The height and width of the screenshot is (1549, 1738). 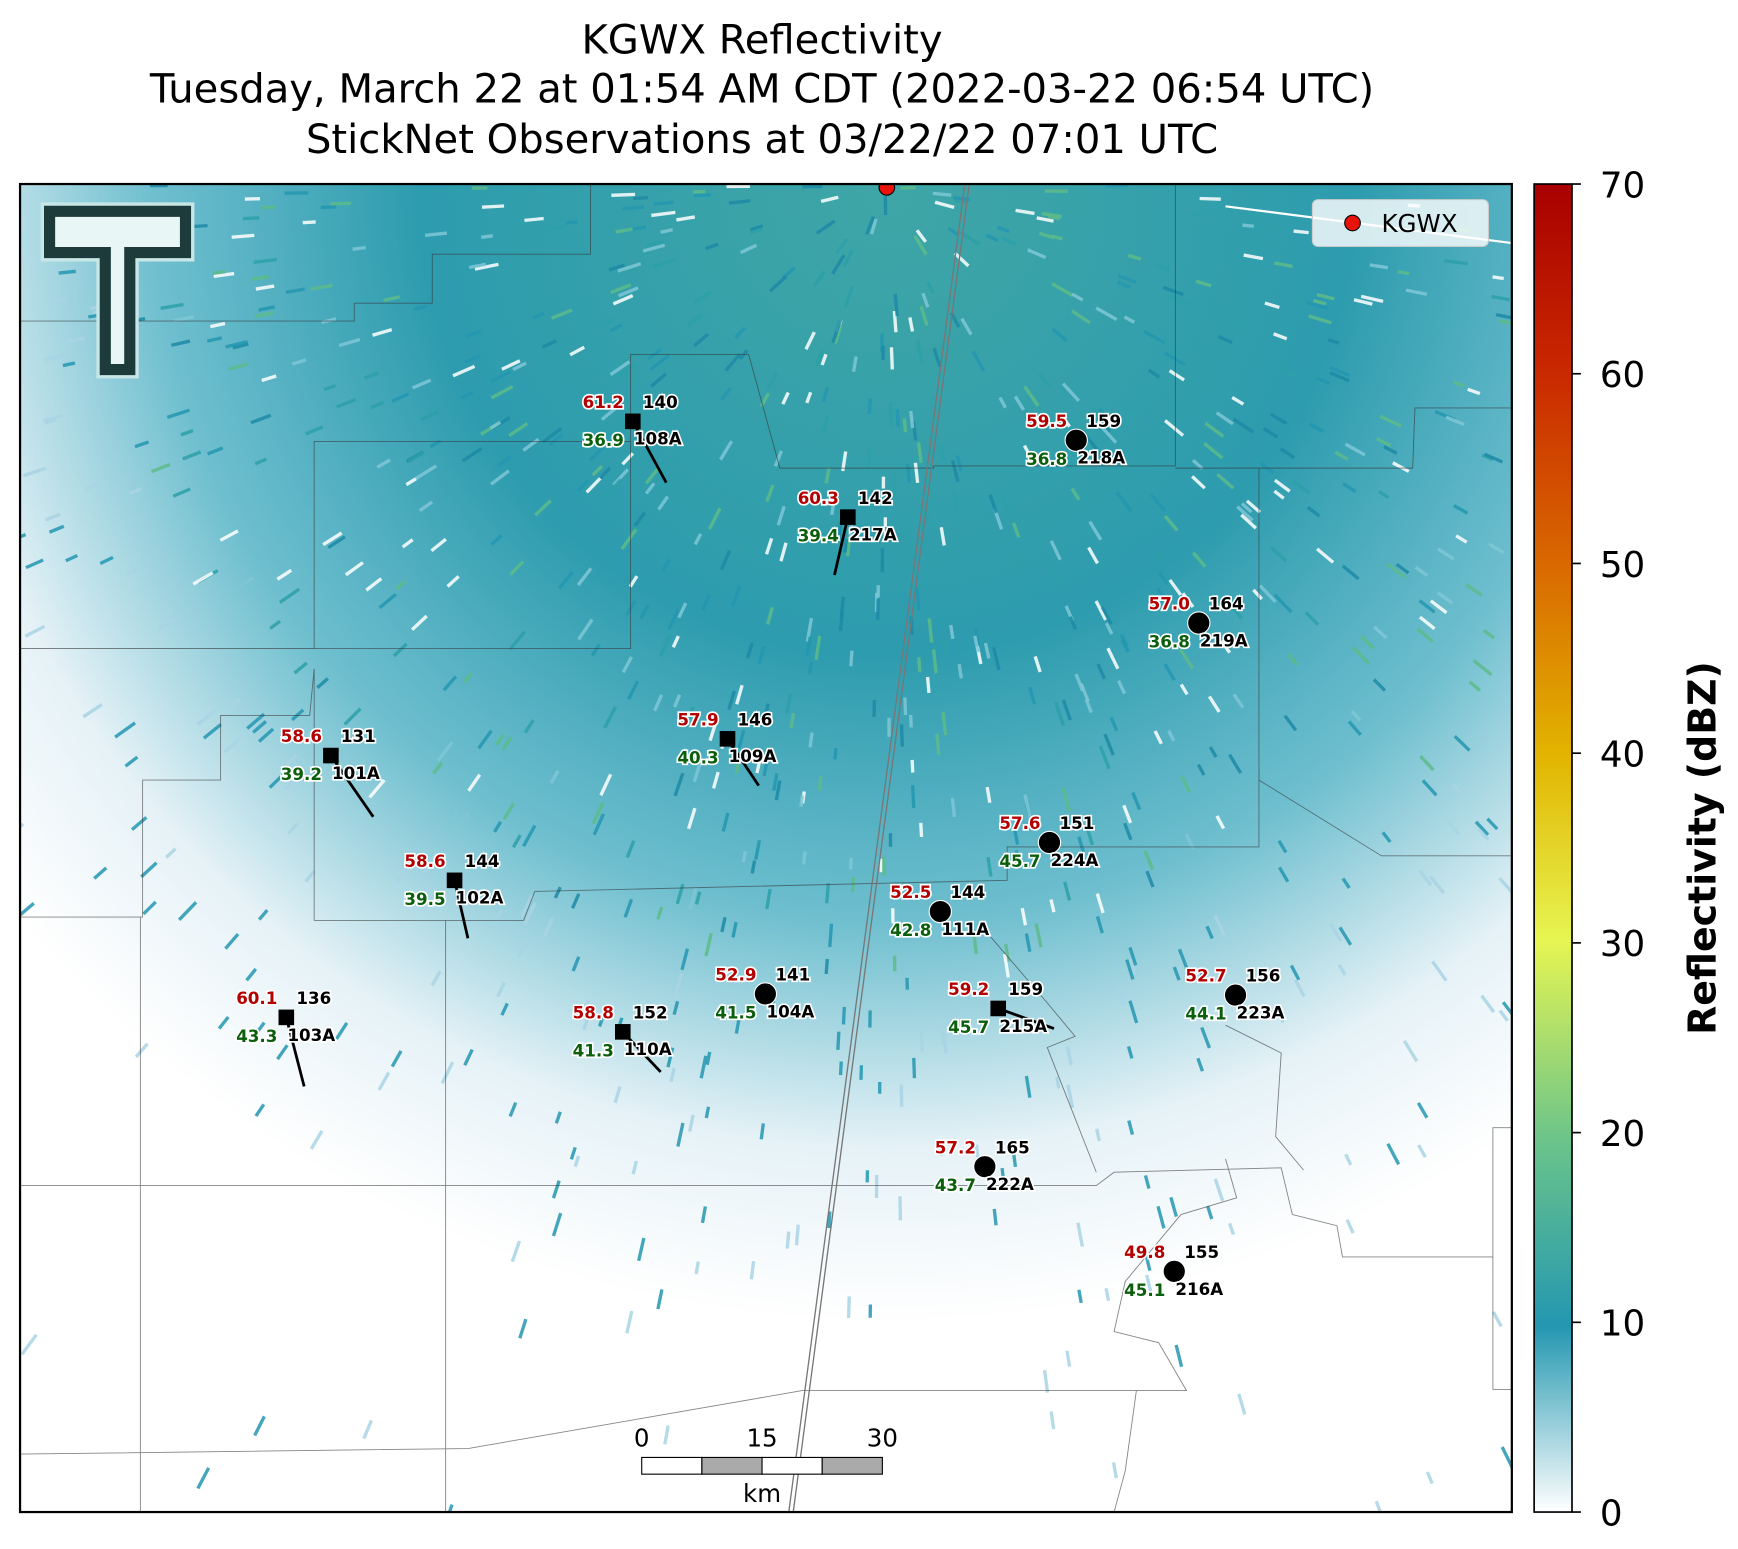 What do you see at coordinates (766, 1192) in the screenshot?
I see `border` at bounding box center [766, 1192].